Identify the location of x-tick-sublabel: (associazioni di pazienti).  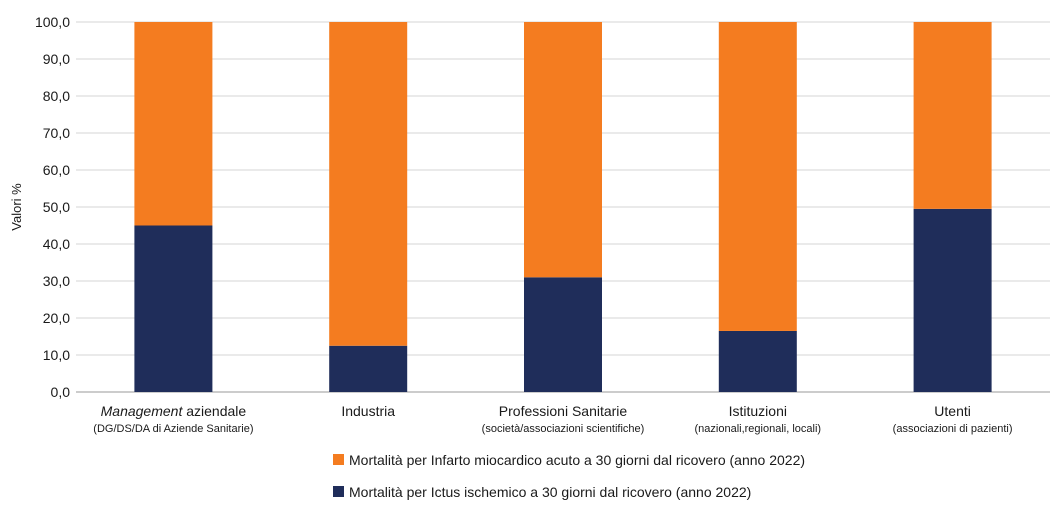
(953, 429).